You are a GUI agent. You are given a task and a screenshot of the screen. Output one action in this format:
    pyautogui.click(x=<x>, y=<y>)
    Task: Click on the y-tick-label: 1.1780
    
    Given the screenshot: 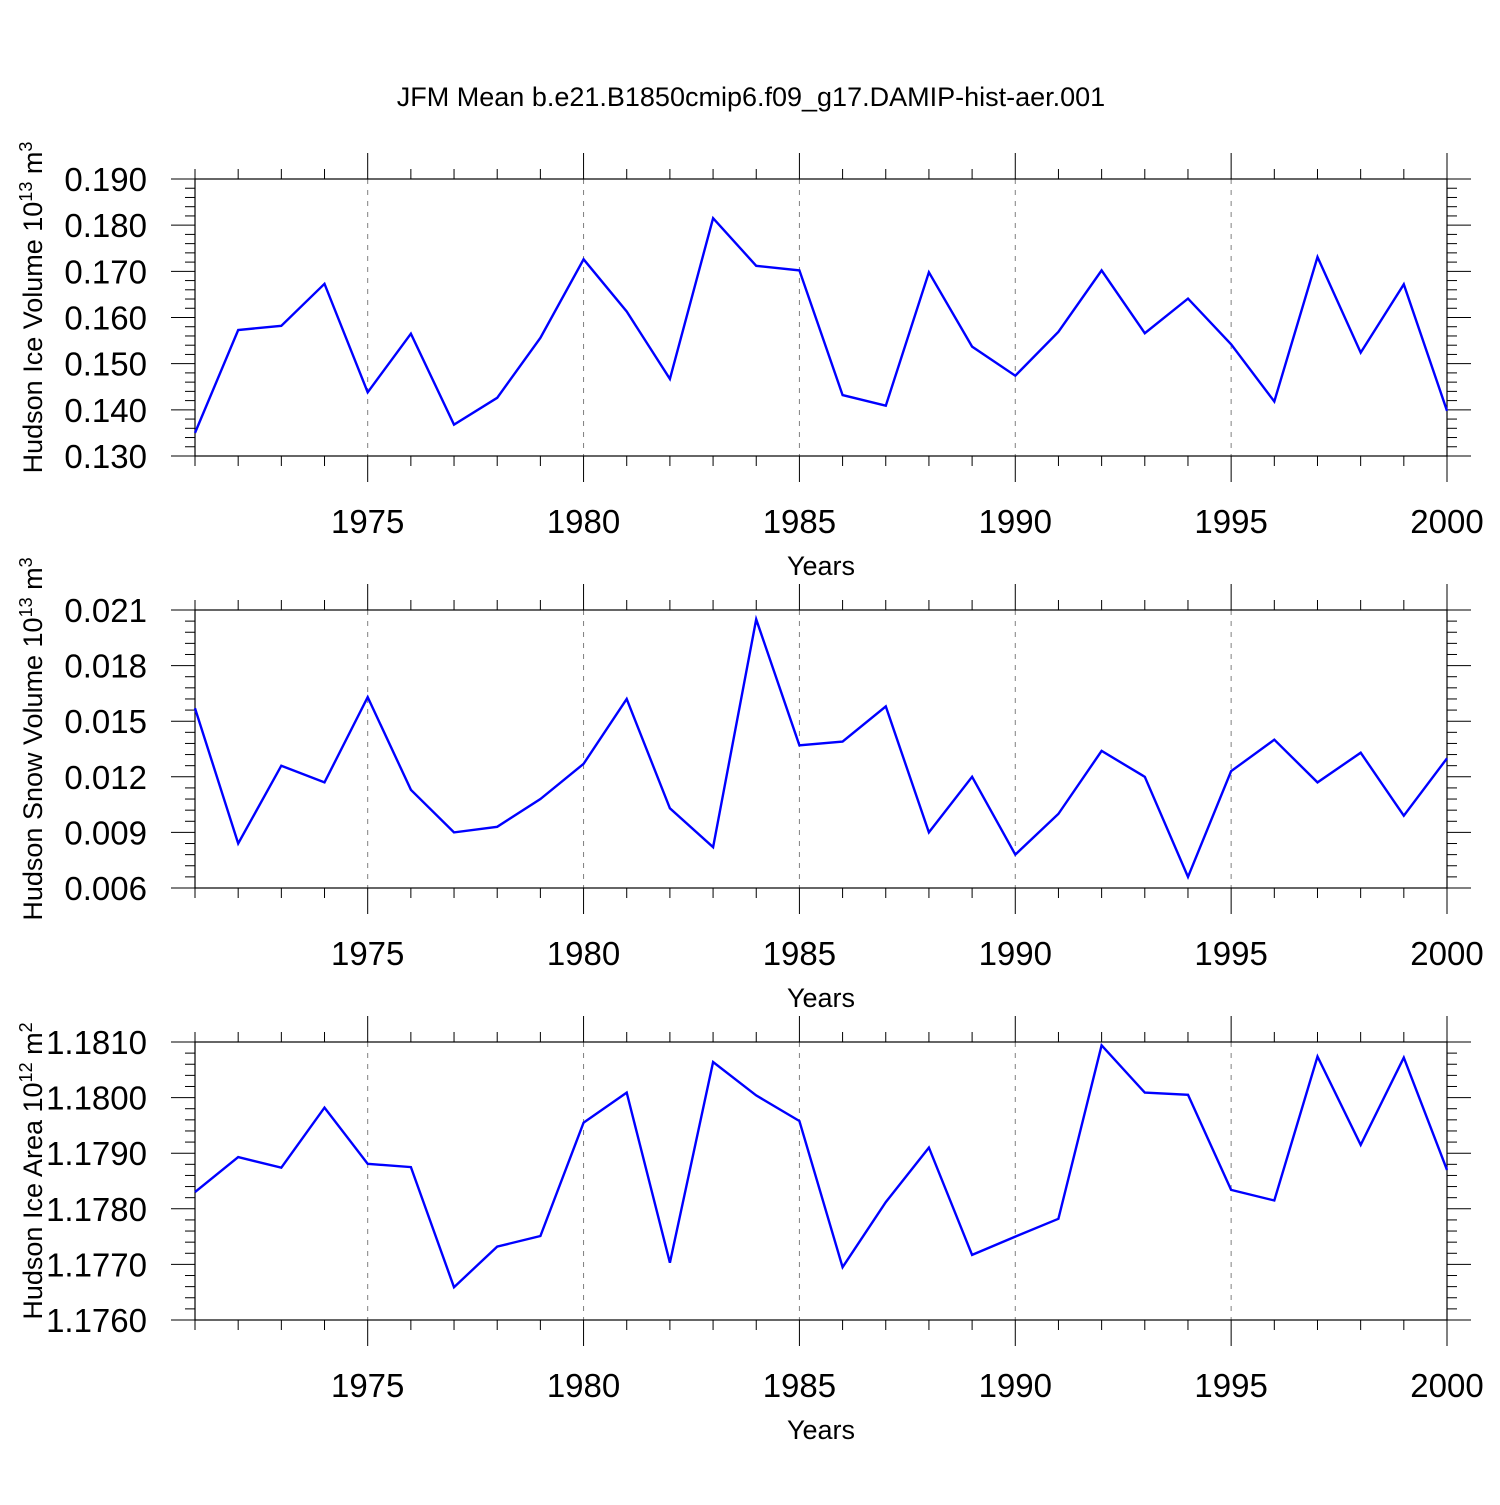 What is the action you would take?
    pyautogui.click(x=96, y=1209)
    